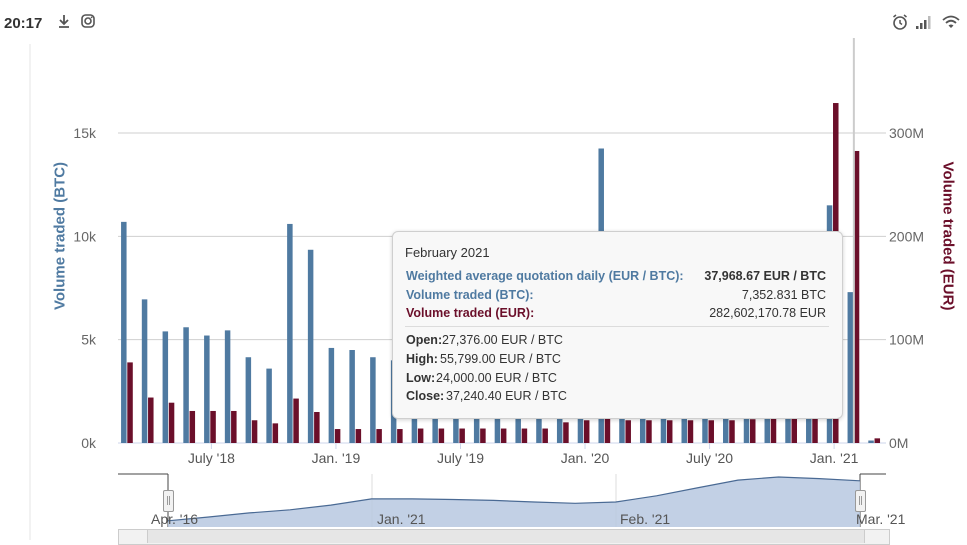  I want to click on status-bar: 20:17, so click(483, 22).